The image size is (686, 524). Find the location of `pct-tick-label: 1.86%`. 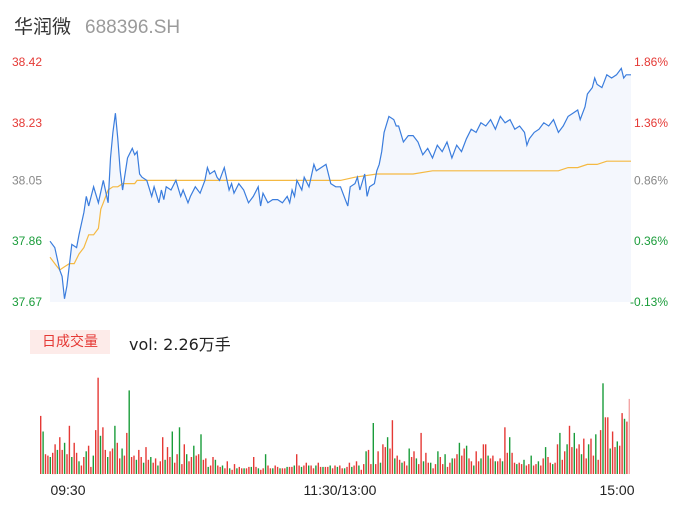

pct-tick-label: 1.86% is located at coordinates (651, 62).